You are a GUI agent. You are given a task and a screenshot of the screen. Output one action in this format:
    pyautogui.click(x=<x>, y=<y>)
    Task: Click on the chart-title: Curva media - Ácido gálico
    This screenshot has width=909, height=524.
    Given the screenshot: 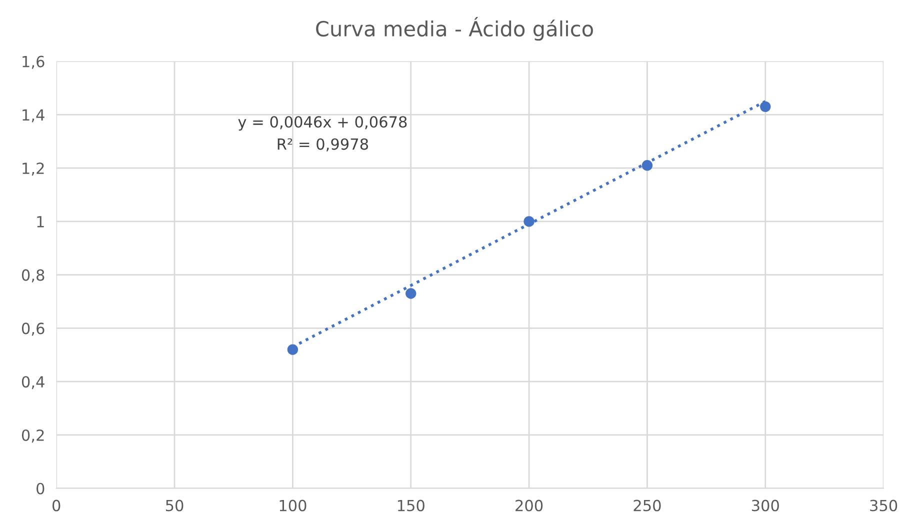 What is the action you would take?
    pyautogui.click(x=454, y=29)
    